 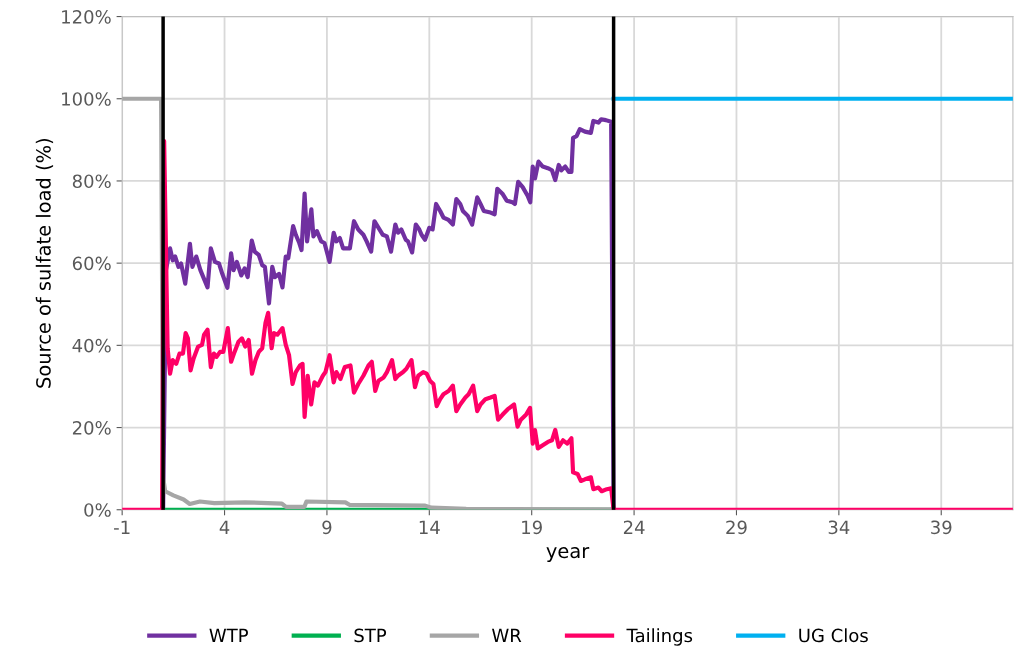 What do you see at coordinates (659, 637) in the screenshot?
I see `legend-label: Tailings` at bounding box center [659, 637].